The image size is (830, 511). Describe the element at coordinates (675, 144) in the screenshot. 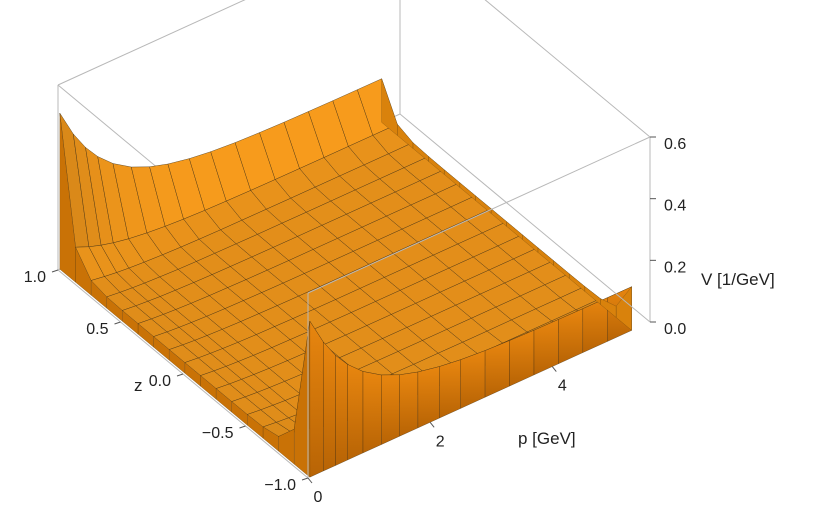

I see `v-tick-label: 0.6` at that location.